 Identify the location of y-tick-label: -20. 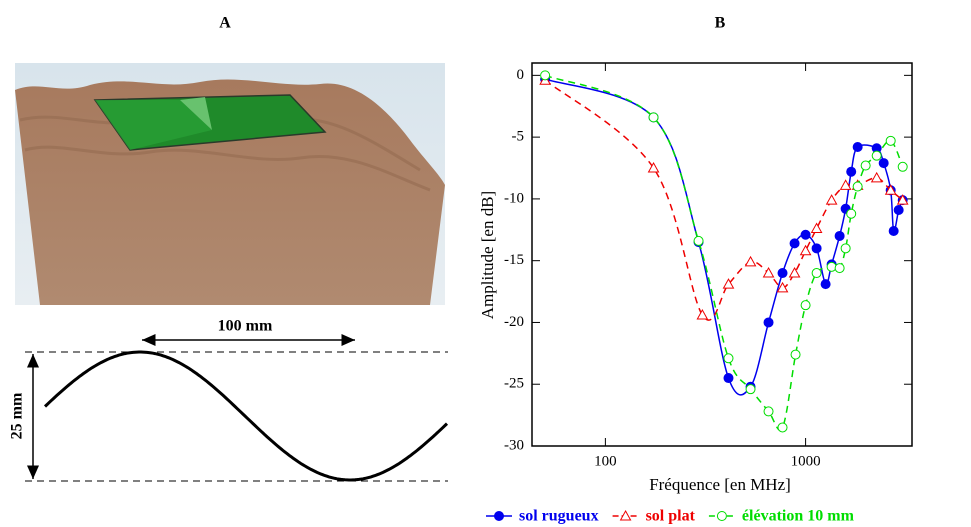
(514, 322).